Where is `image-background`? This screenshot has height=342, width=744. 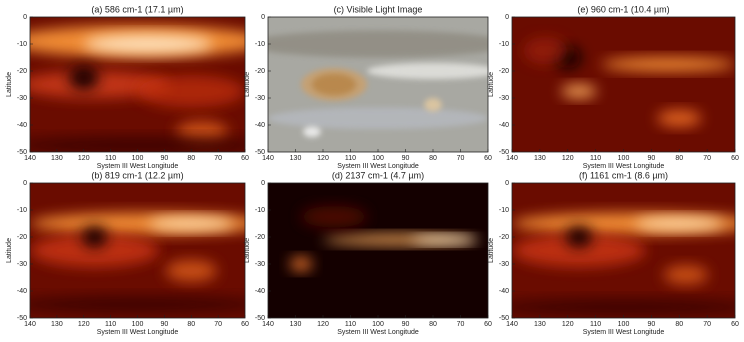
image-background is located at coordinates (378, 250).